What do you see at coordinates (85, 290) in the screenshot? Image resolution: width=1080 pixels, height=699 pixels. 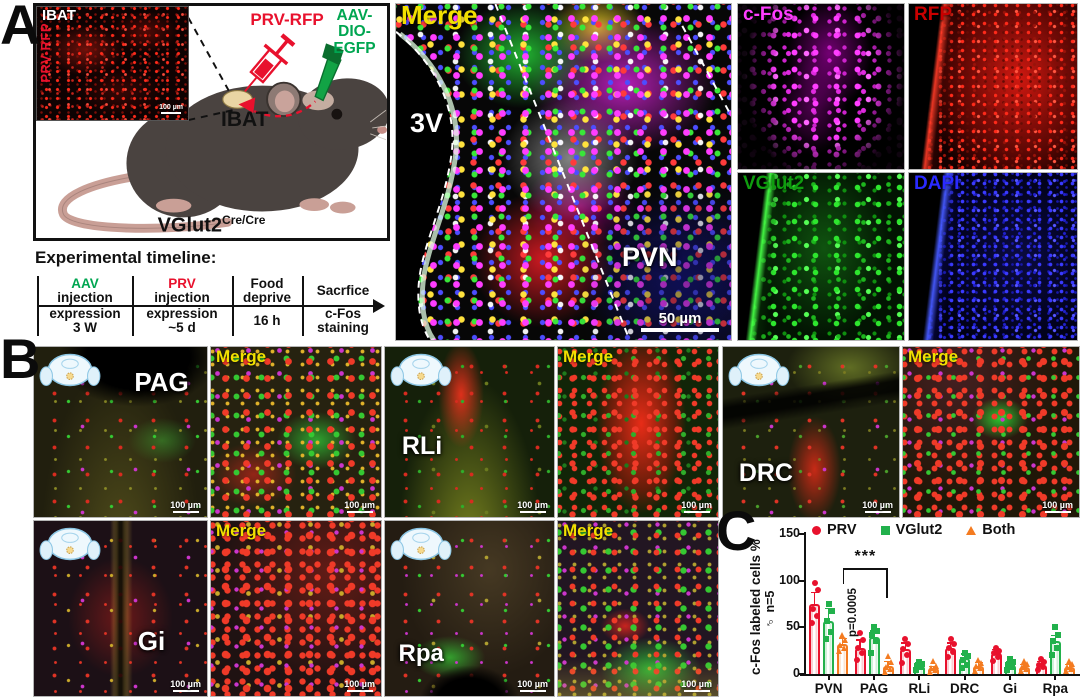 I see `timeline-step-aav: AAV injection` at bounding box center [85, 290].